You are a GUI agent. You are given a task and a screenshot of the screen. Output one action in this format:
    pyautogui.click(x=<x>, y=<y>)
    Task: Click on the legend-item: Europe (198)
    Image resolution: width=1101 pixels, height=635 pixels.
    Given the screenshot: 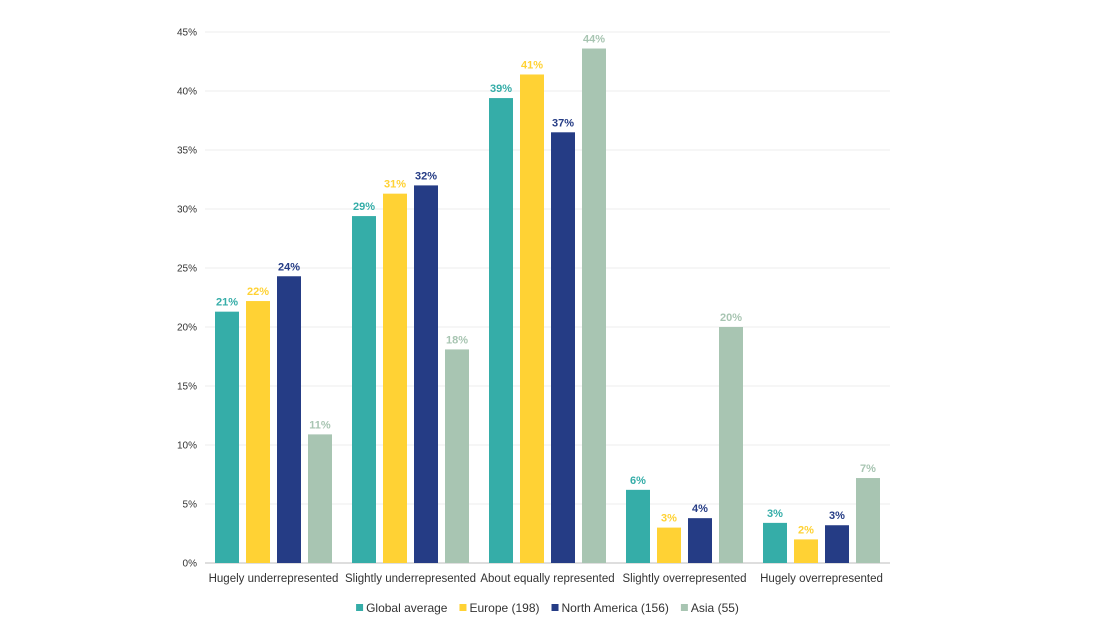 What is the action you would take?
    pyautogui.click(x=499, y=608)
    